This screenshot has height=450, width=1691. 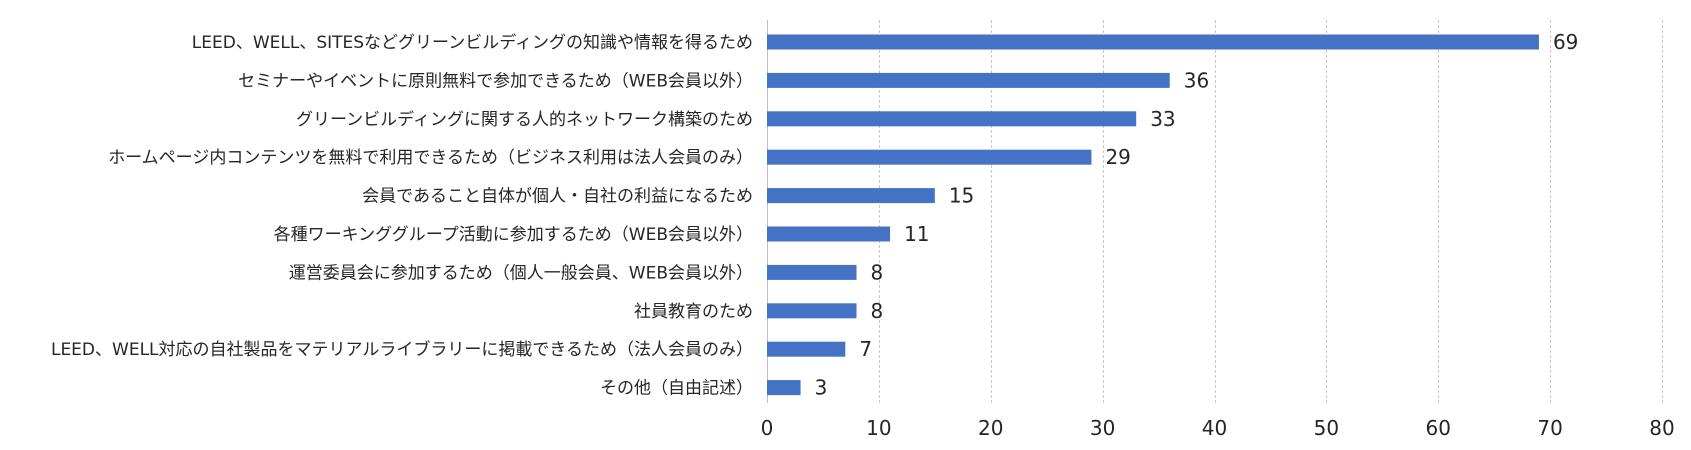 What do you see at coordinates (676, 389) in the screenshot?
I see `category-label: その他（自由記述）` at bounding box center [676, 389].